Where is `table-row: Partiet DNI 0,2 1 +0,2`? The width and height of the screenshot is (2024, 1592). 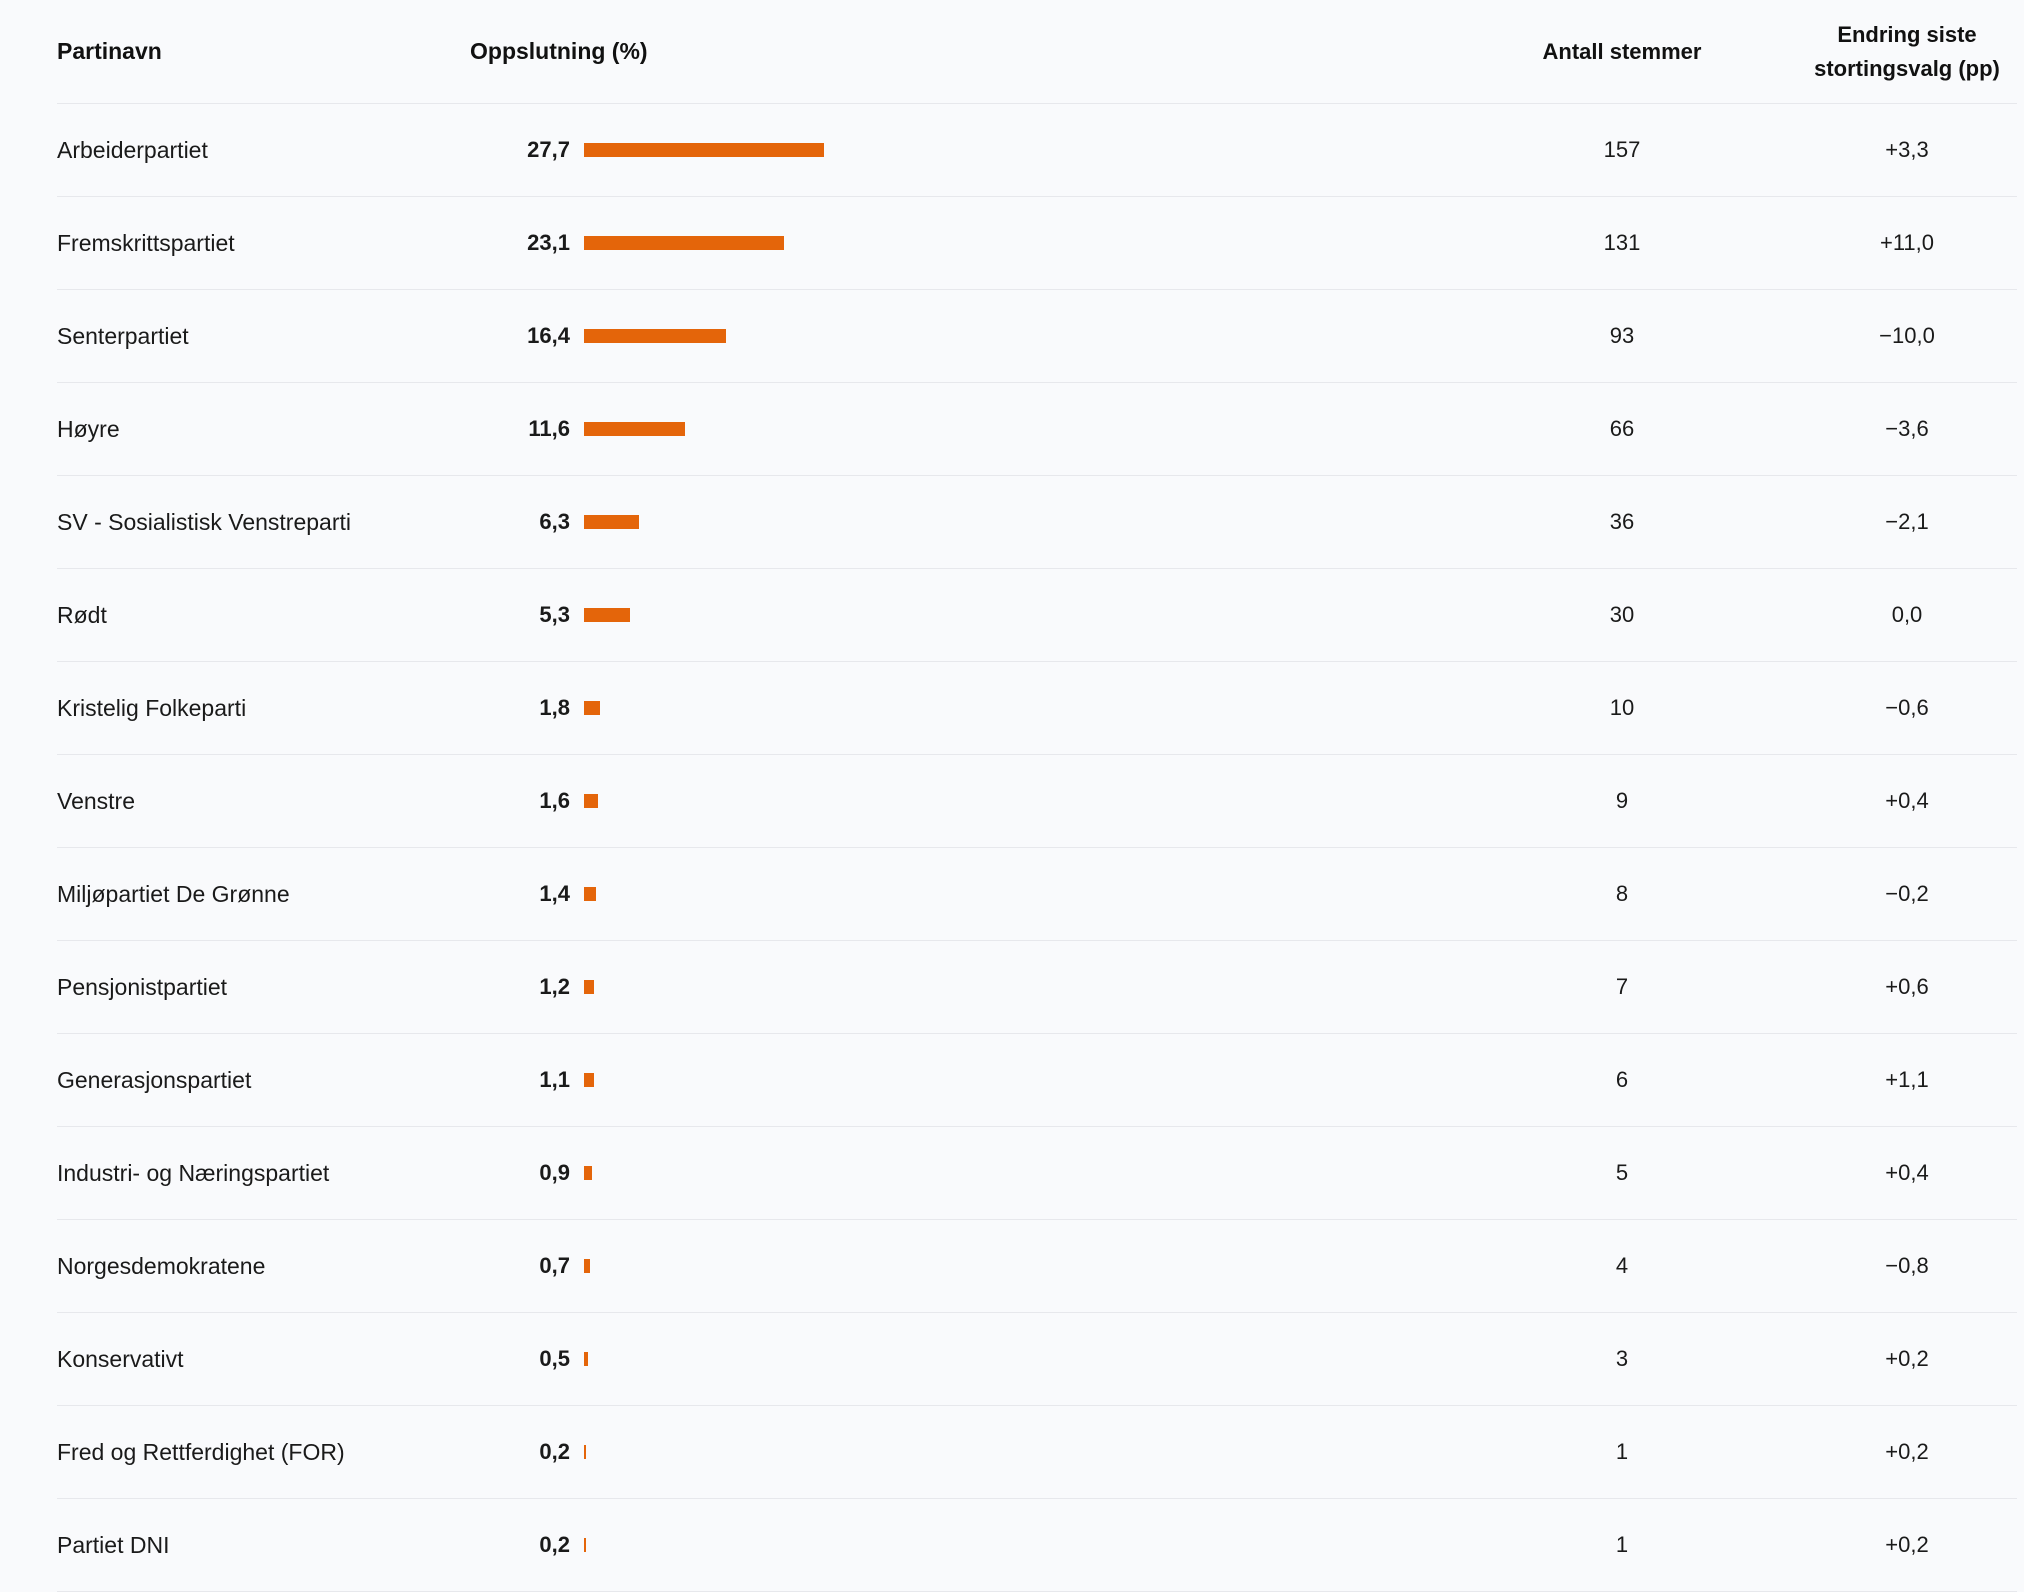 table-row: Partiet DNI 0,2 1 +0,2 is located at coordinates (1037, 1545).